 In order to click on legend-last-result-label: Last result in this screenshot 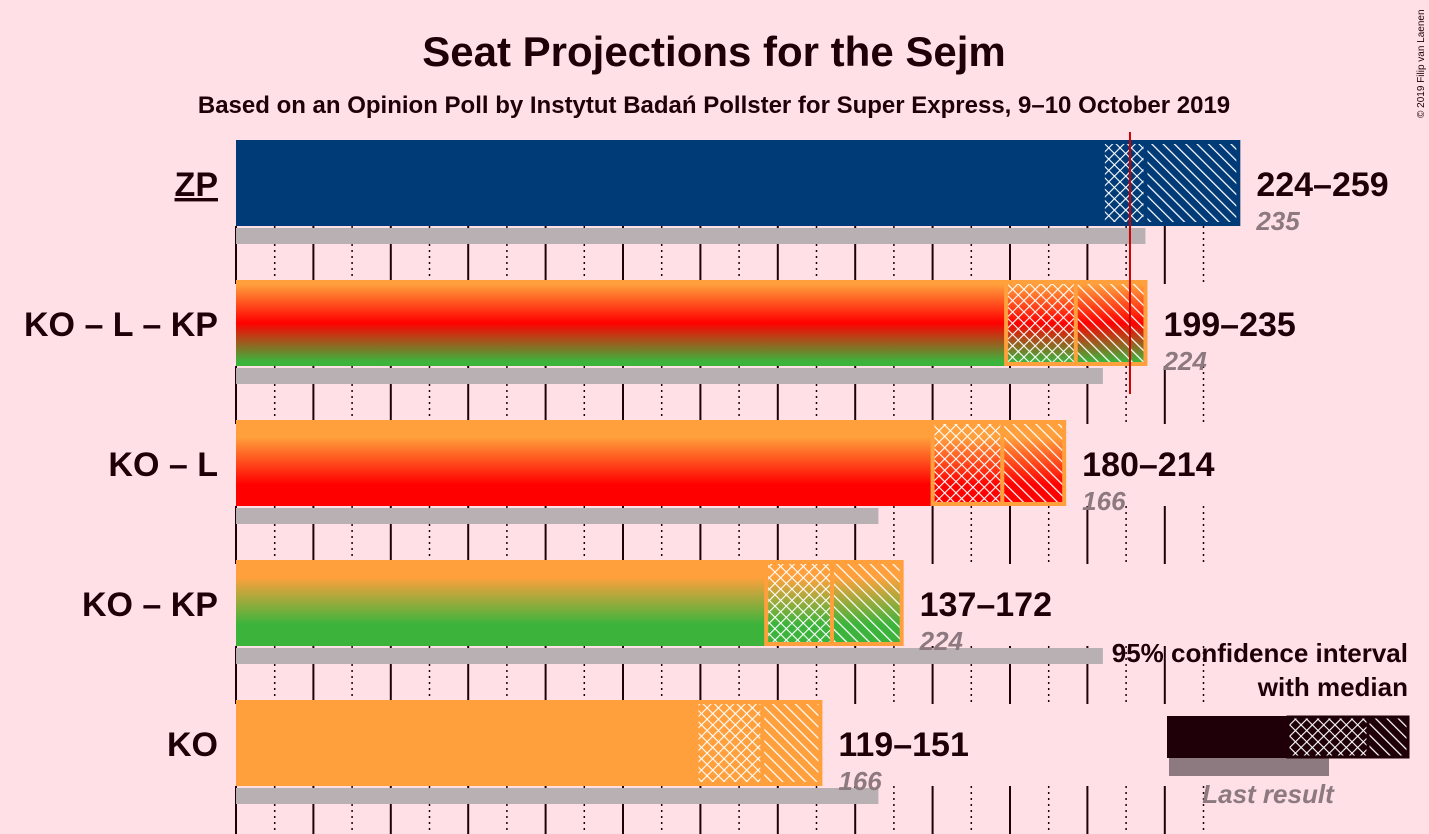, I will do `click(1268, 794)`.